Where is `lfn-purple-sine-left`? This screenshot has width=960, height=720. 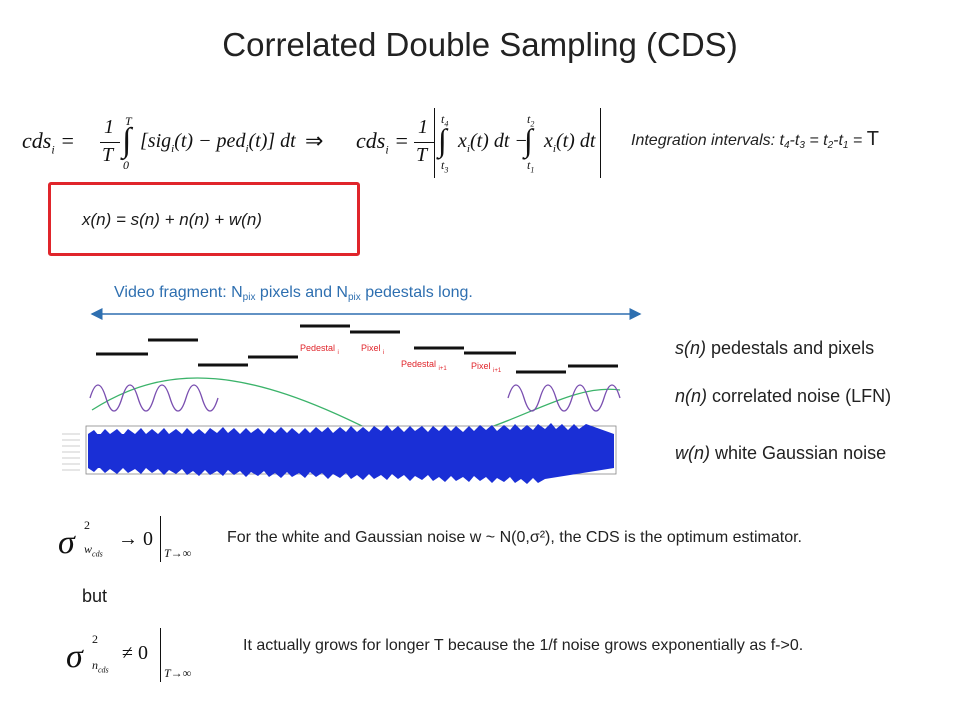 lfn-purple-sine-left is located at coordinates (154, 398).